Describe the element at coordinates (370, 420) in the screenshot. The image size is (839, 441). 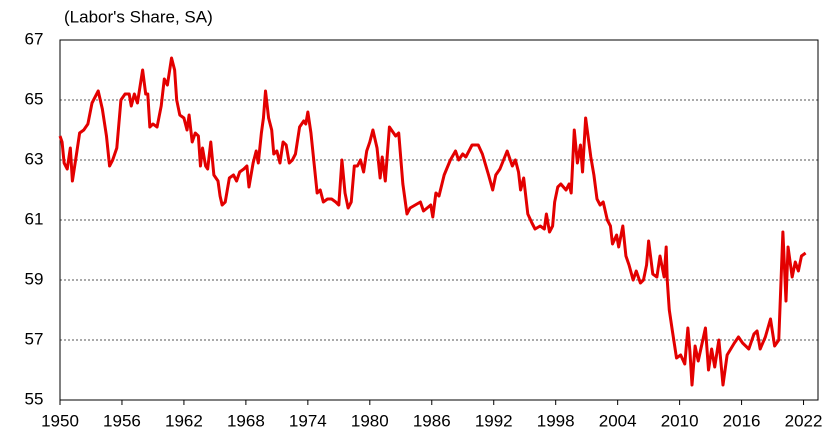
I see `x-tick-label: 1980` at that location.